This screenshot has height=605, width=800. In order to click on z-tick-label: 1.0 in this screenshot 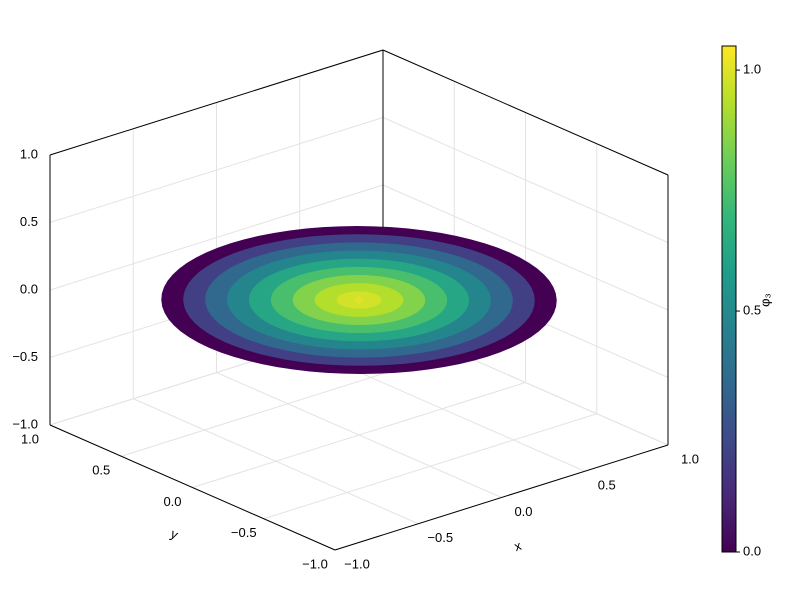, I will do `click(29, 153)`.